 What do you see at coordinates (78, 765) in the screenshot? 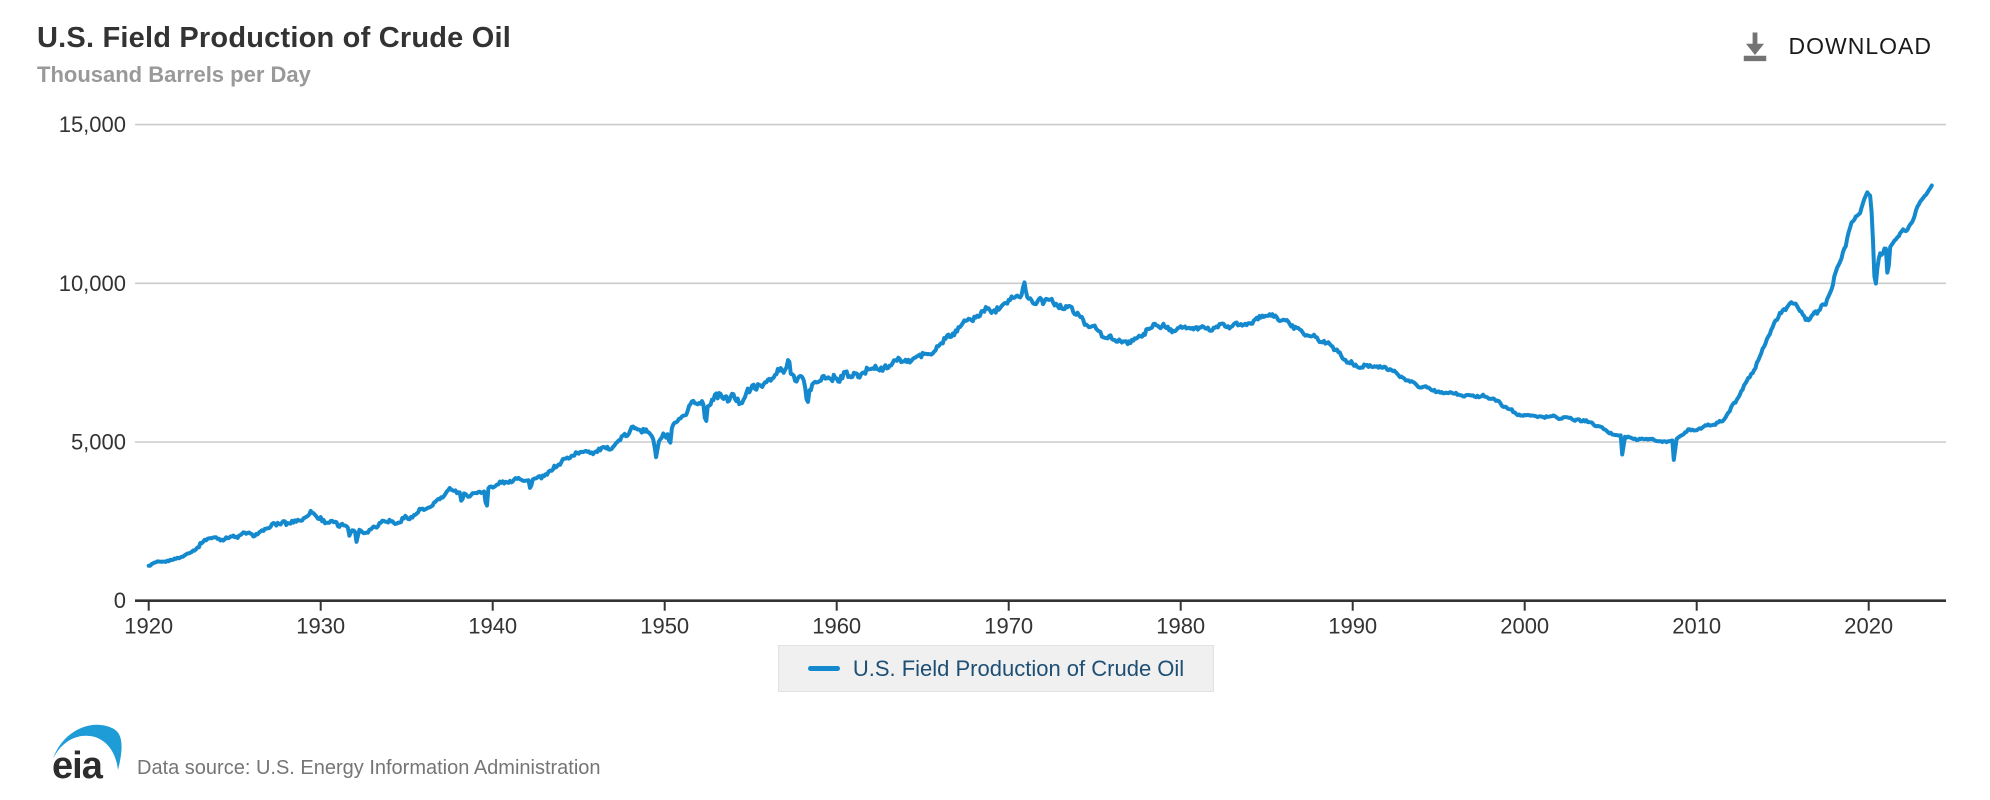
I see `eia-logo-text: eia` at bounding box center [78, 765].